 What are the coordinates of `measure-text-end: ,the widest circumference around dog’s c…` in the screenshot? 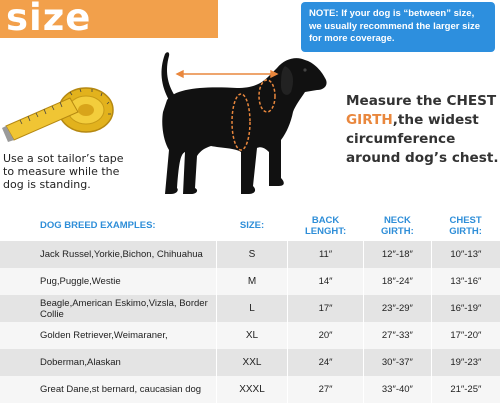 It's located at (422, 139).